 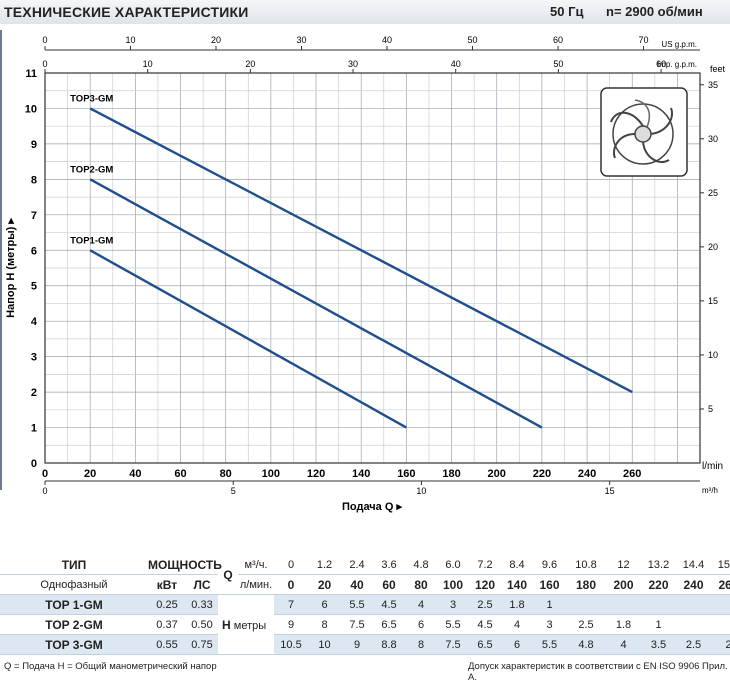 What do you see at coordinates (610, 491) in the screenshot?
I see `m3h-tick-label: 15` at bounding box center [610, 491].